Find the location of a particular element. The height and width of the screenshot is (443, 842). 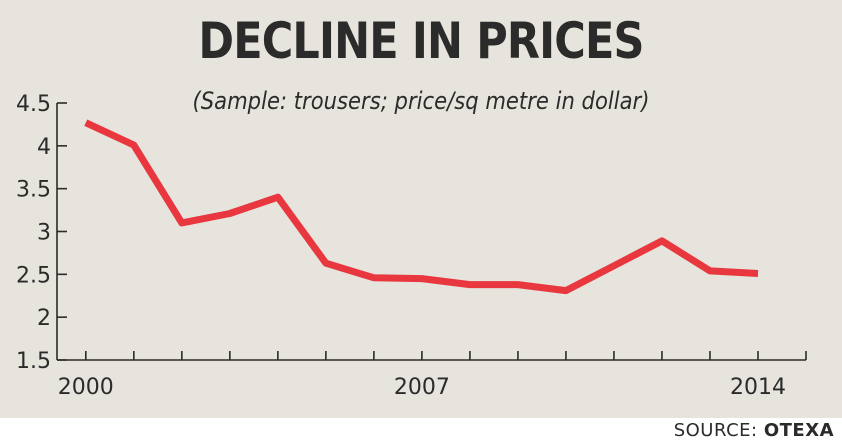

source-label: SOURCE: is located at coordinates (715, 430).